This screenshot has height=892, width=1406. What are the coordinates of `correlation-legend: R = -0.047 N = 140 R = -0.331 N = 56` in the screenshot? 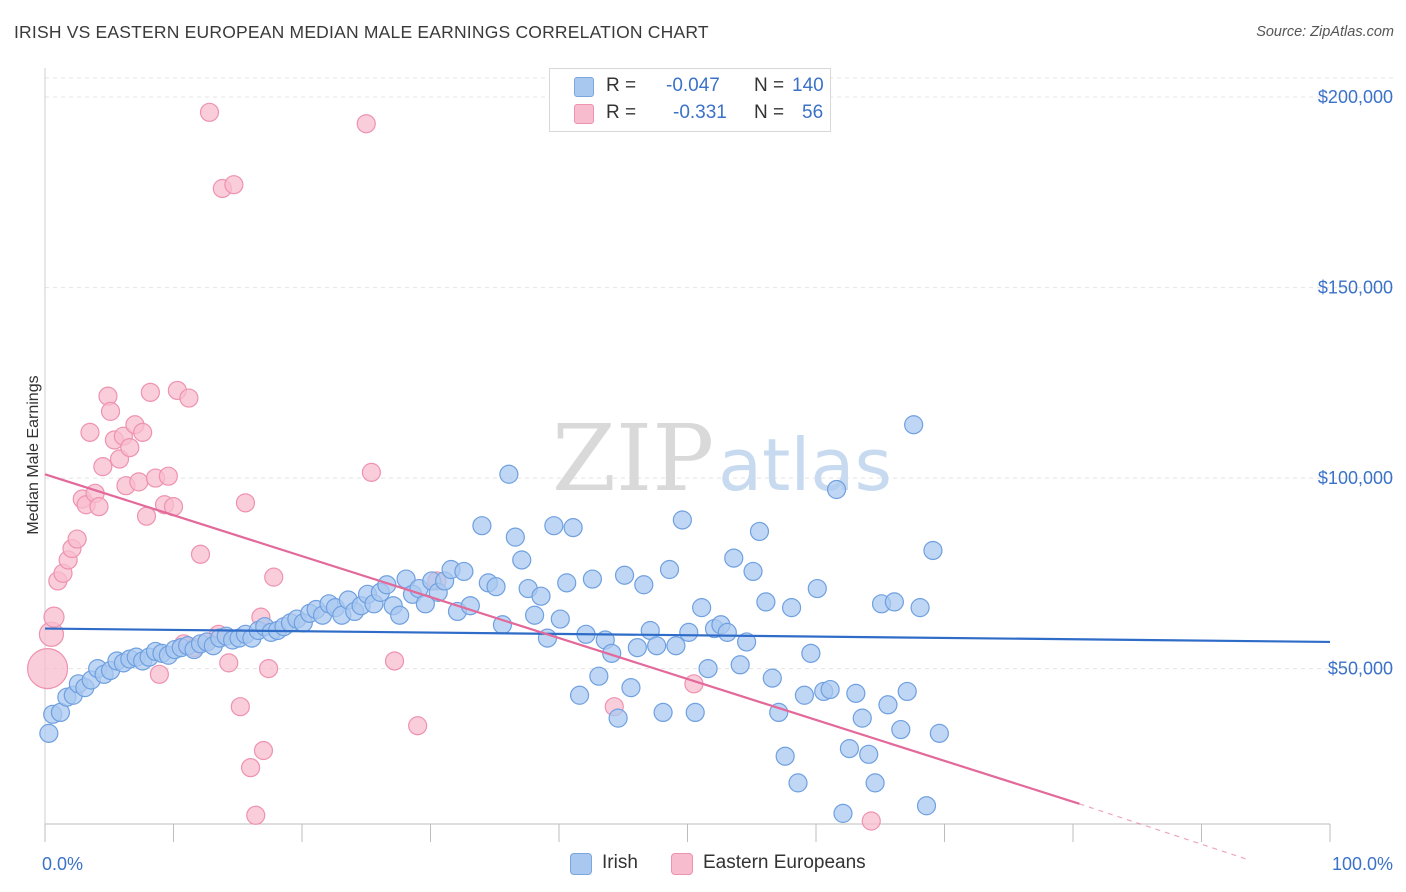 It's located at (690, 100).